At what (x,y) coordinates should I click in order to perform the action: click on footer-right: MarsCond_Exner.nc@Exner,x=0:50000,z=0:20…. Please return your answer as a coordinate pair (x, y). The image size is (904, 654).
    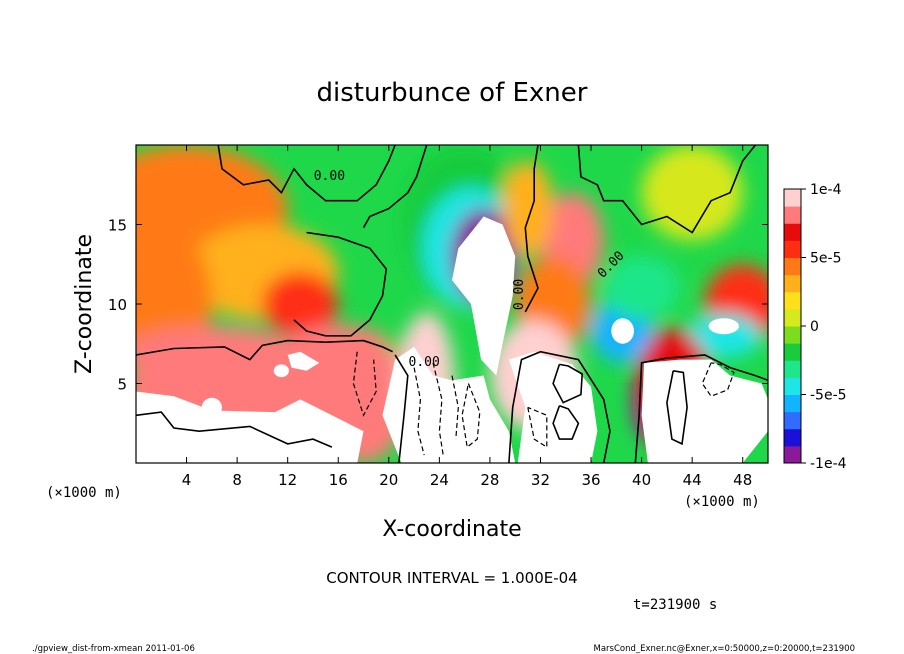
    Looking at the image, I should click on (724, 649).